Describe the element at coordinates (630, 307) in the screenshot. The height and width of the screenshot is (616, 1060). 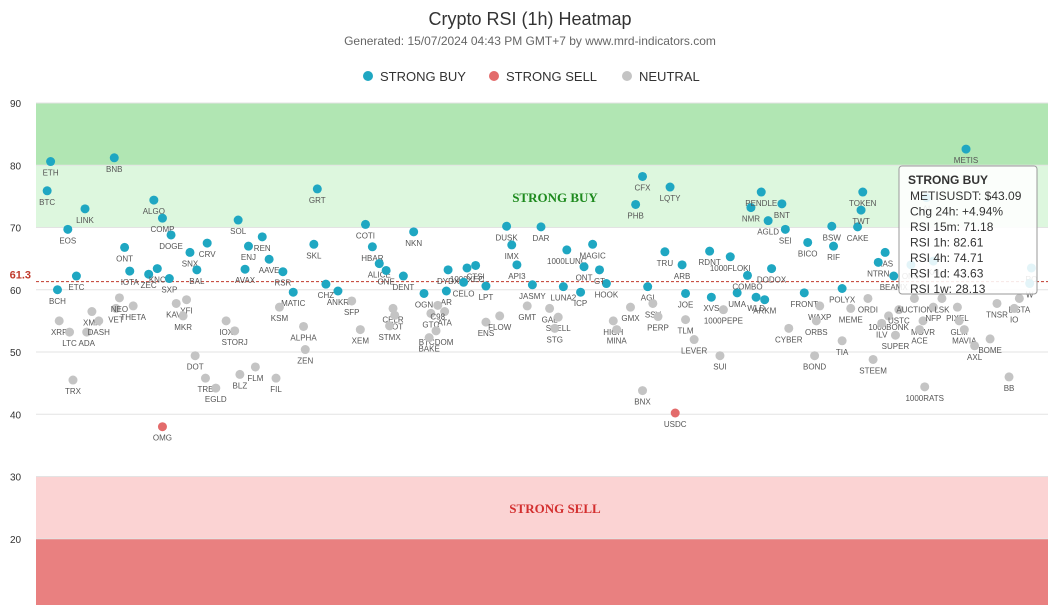
I see `coin-point-gmx` at that location.